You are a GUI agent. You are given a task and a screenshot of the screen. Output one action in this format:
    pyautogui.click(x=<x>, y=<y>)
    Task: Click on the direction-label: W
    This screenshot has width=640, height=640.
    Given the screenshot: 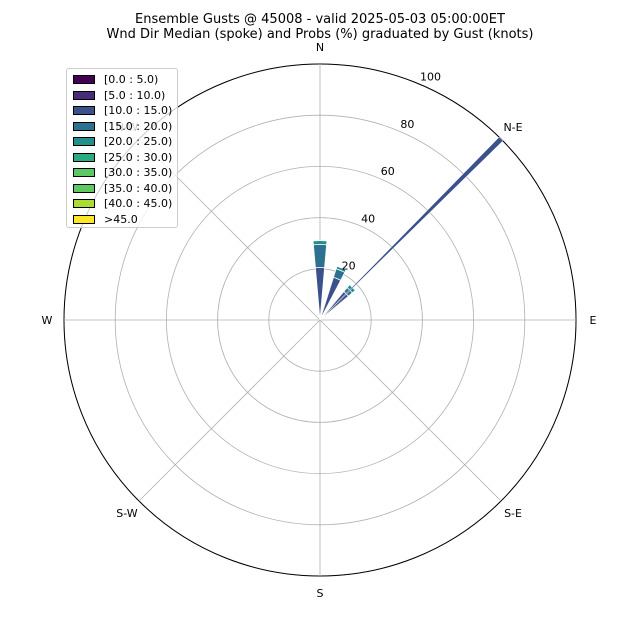 What is the action you would take?
    pyautogui.click(x=47, y=320)
    